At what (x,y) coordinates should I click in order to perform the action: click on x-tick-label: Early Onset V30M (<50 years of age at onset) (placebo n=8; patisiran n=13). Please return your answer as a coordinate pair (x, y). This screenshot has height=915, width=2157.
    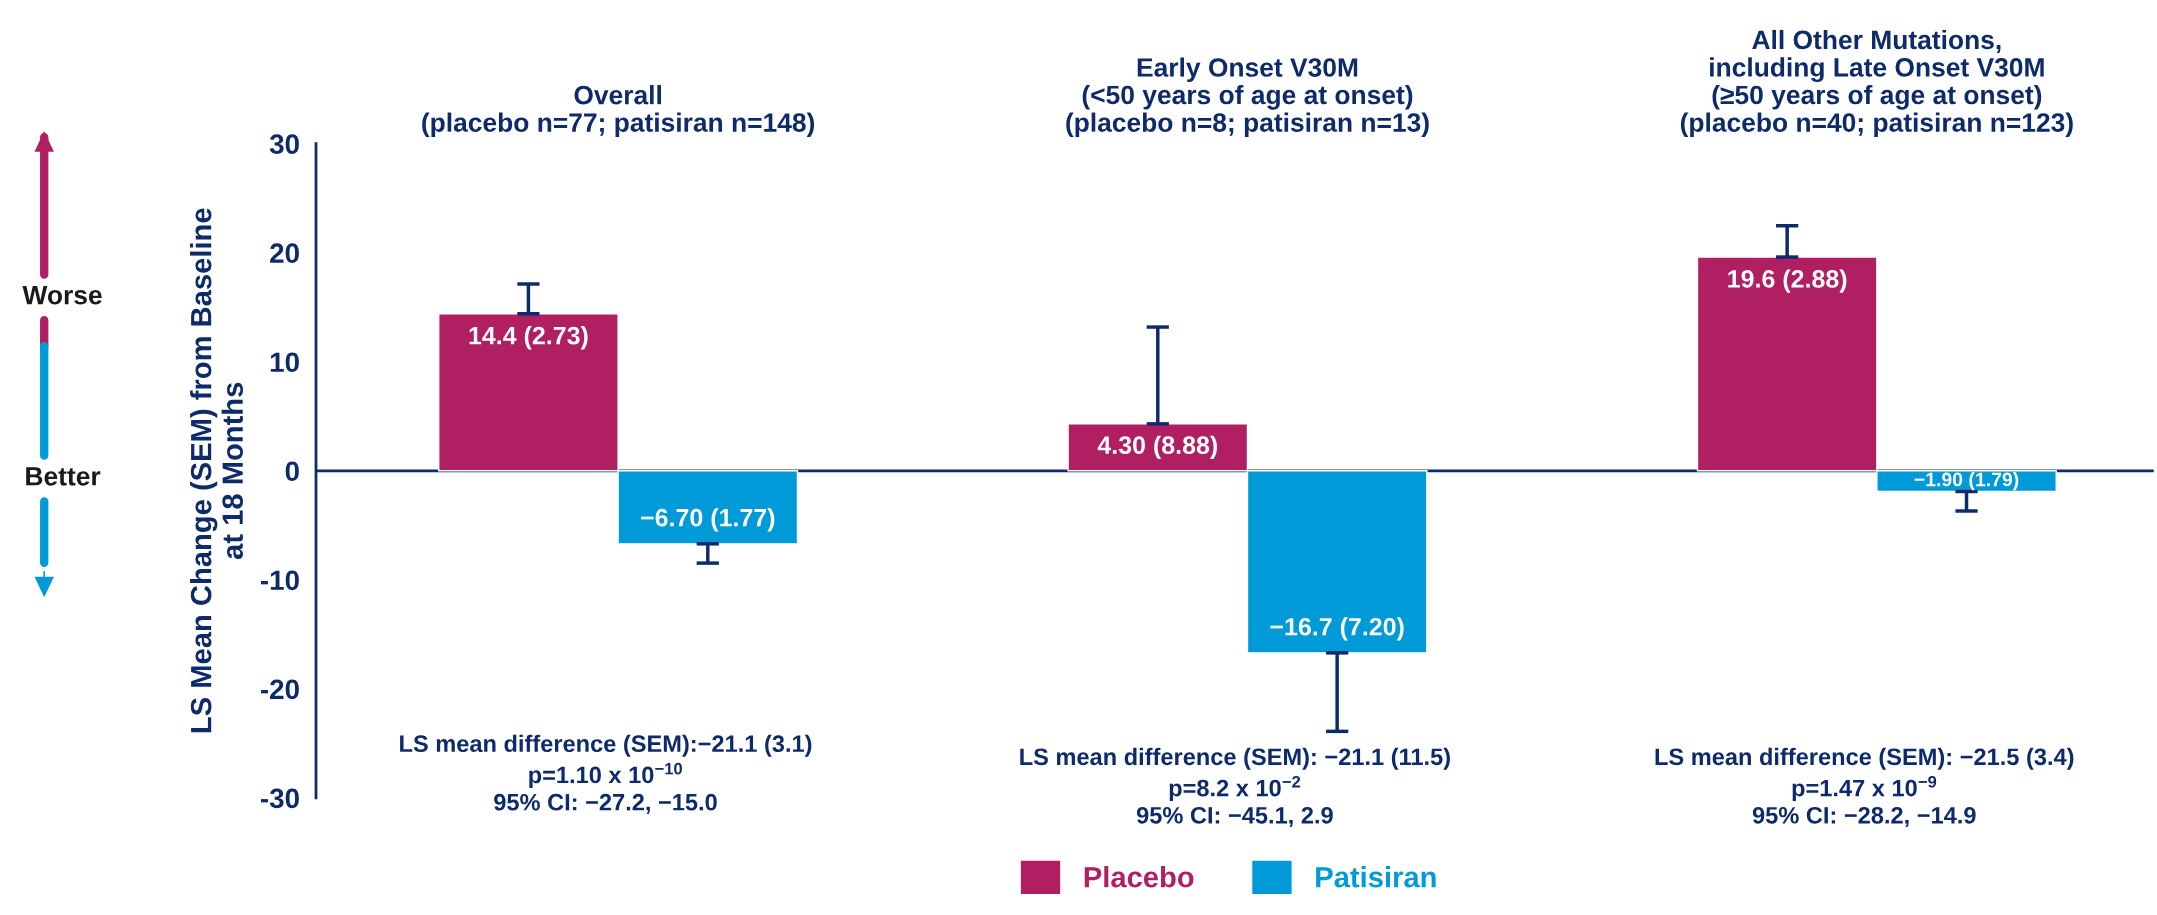
    Looking at the image, I should click on (1247, 97).